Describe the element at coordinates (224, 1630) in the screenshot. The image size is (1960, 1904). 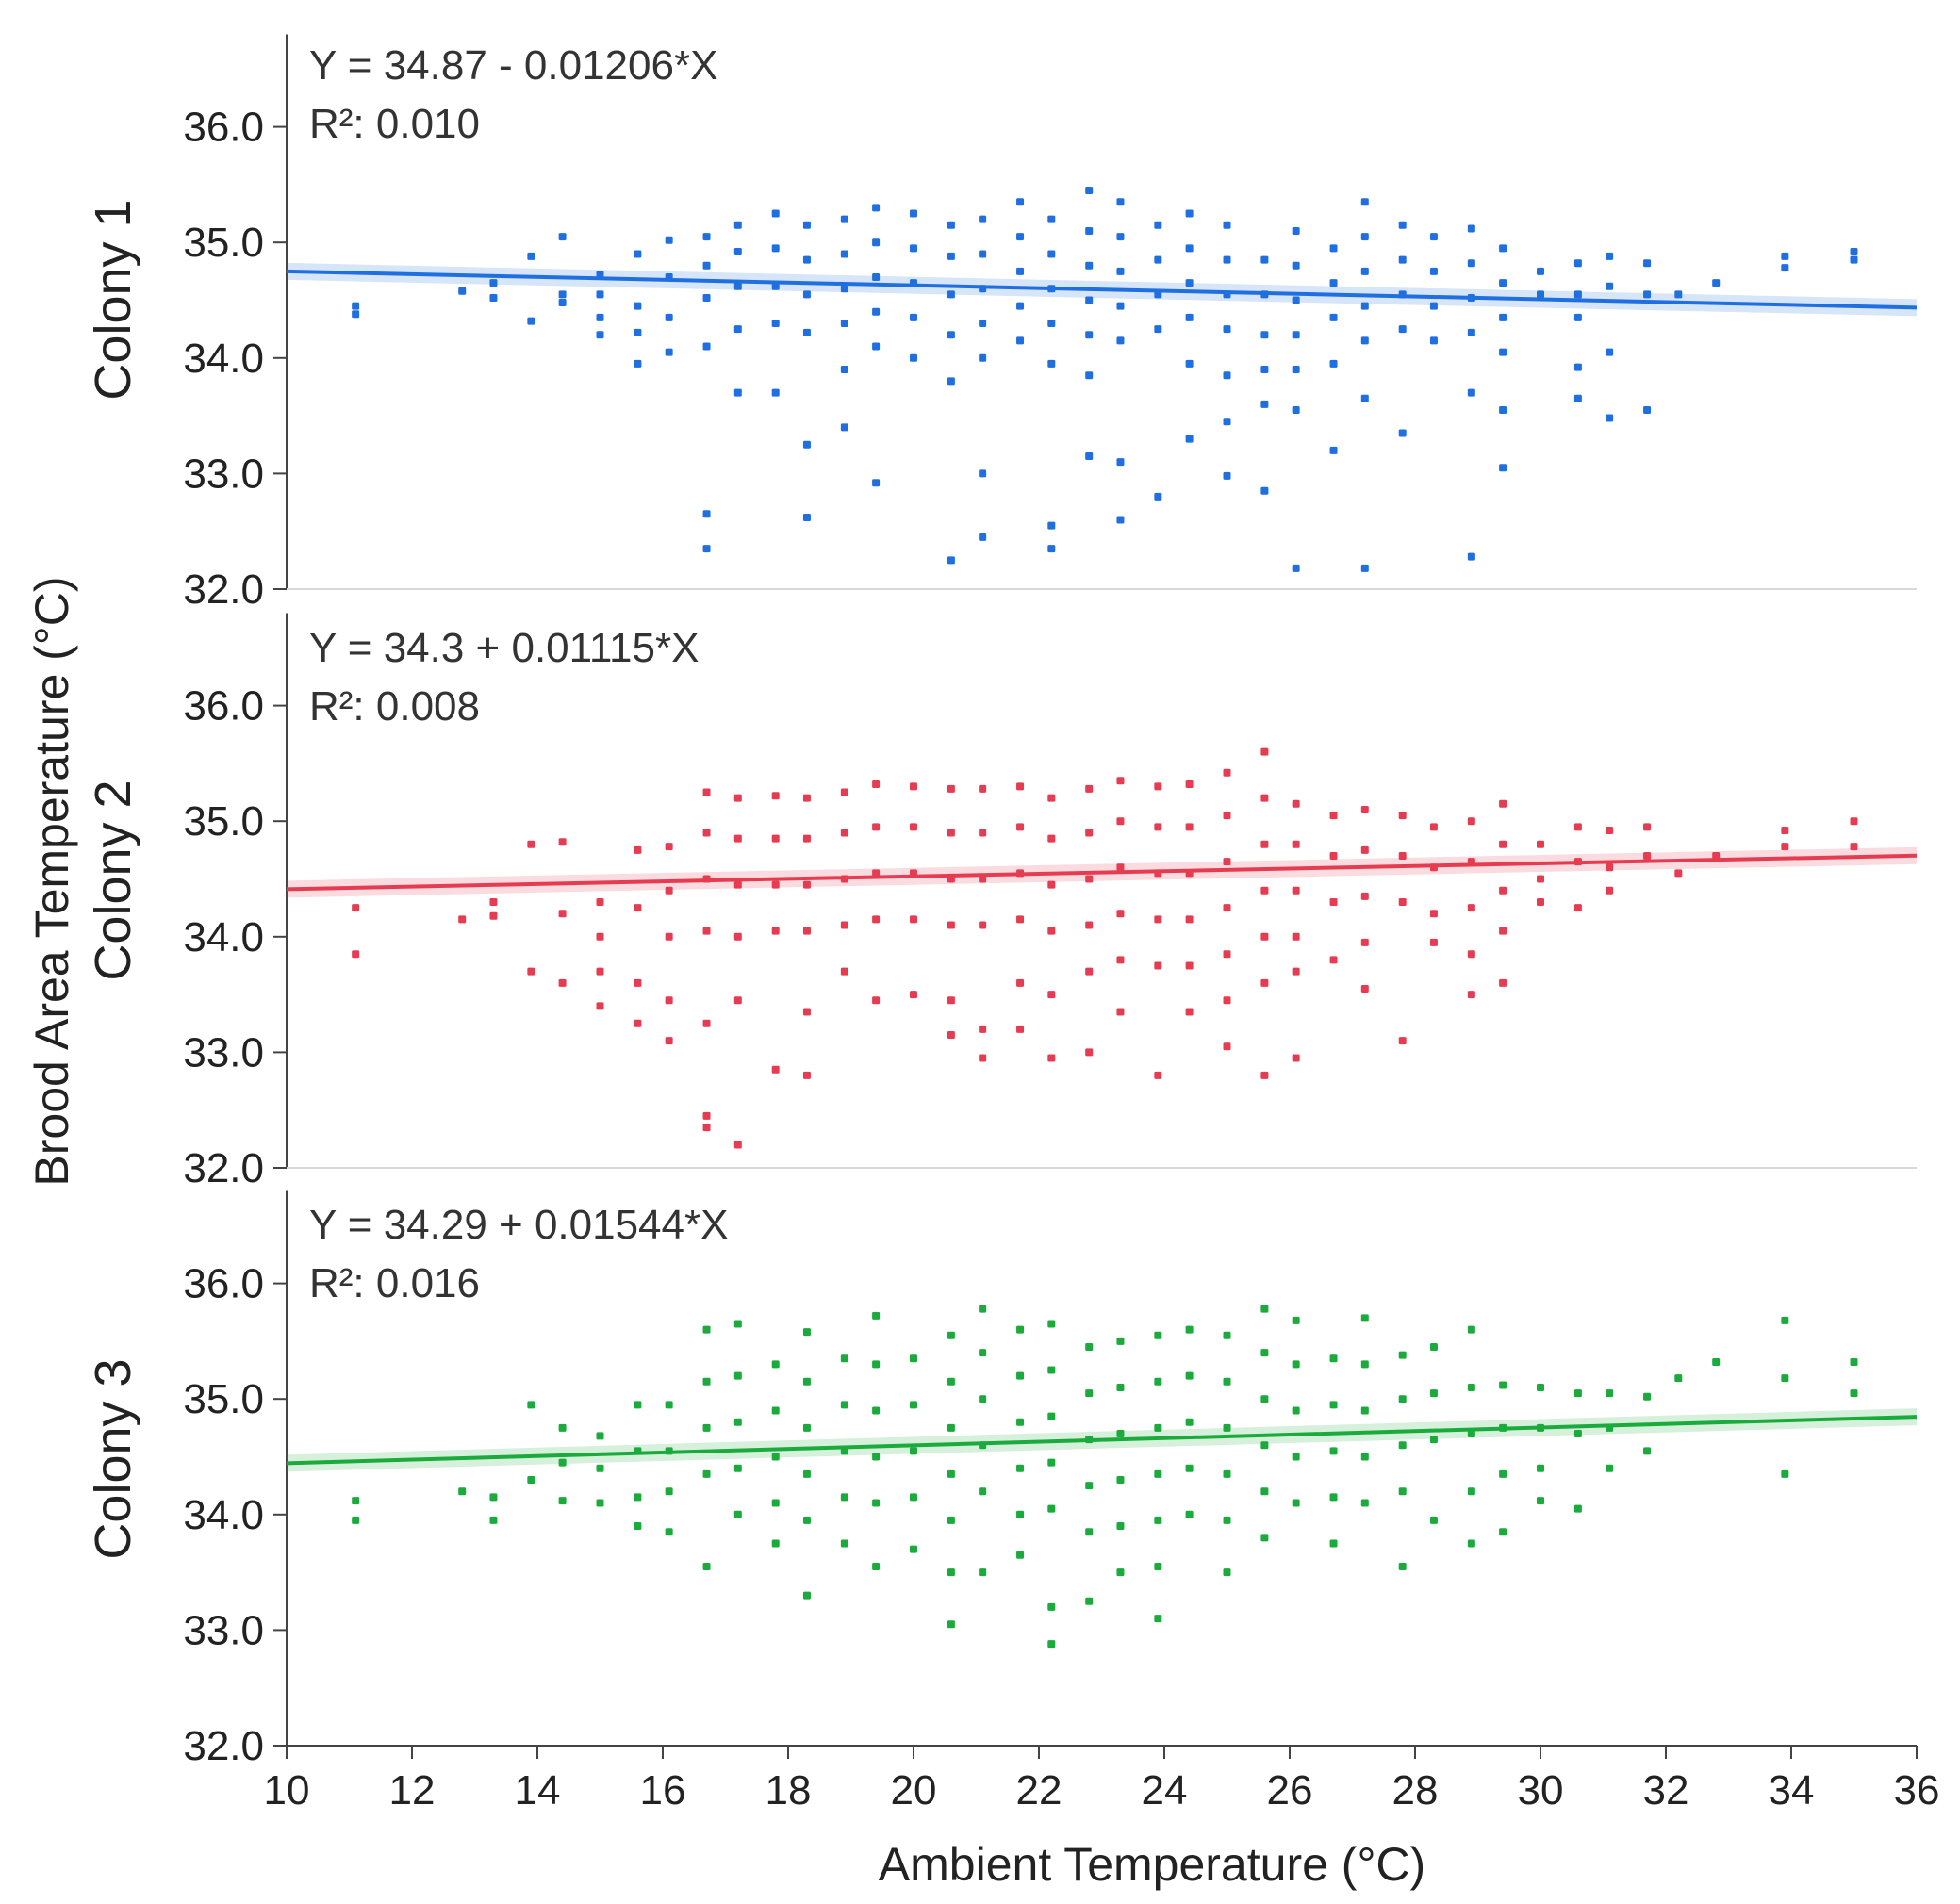
I see `y-tick-label: 33.0` at that location.